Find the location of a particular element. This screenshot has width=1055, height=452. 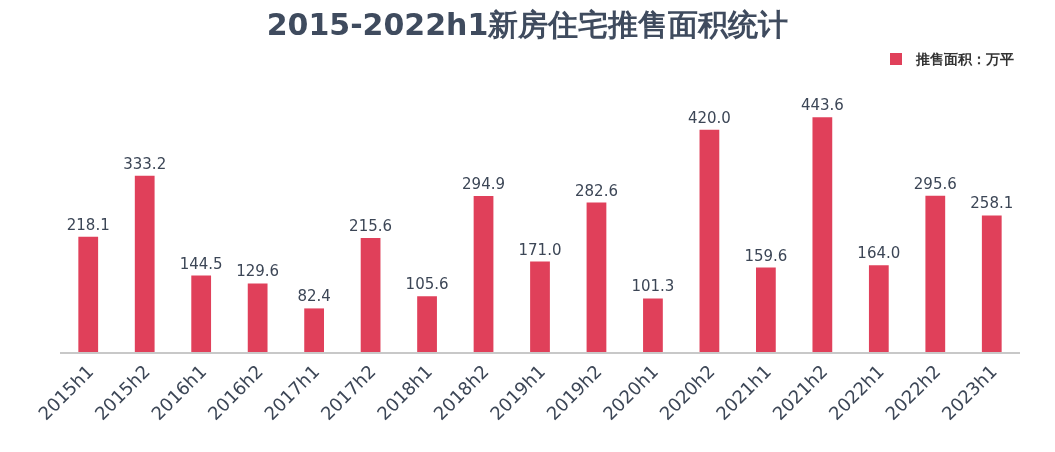

data-label: 420.0 is located at coordinates (709, 117).